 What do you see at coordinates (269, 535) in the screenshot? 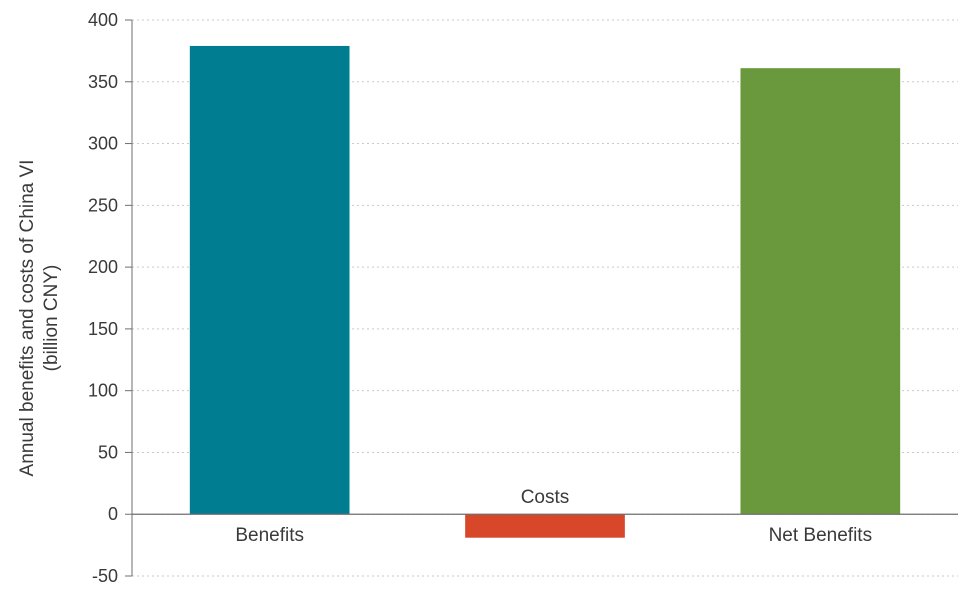
I see `category-label: Benefits` at bounding box center [269, 535].